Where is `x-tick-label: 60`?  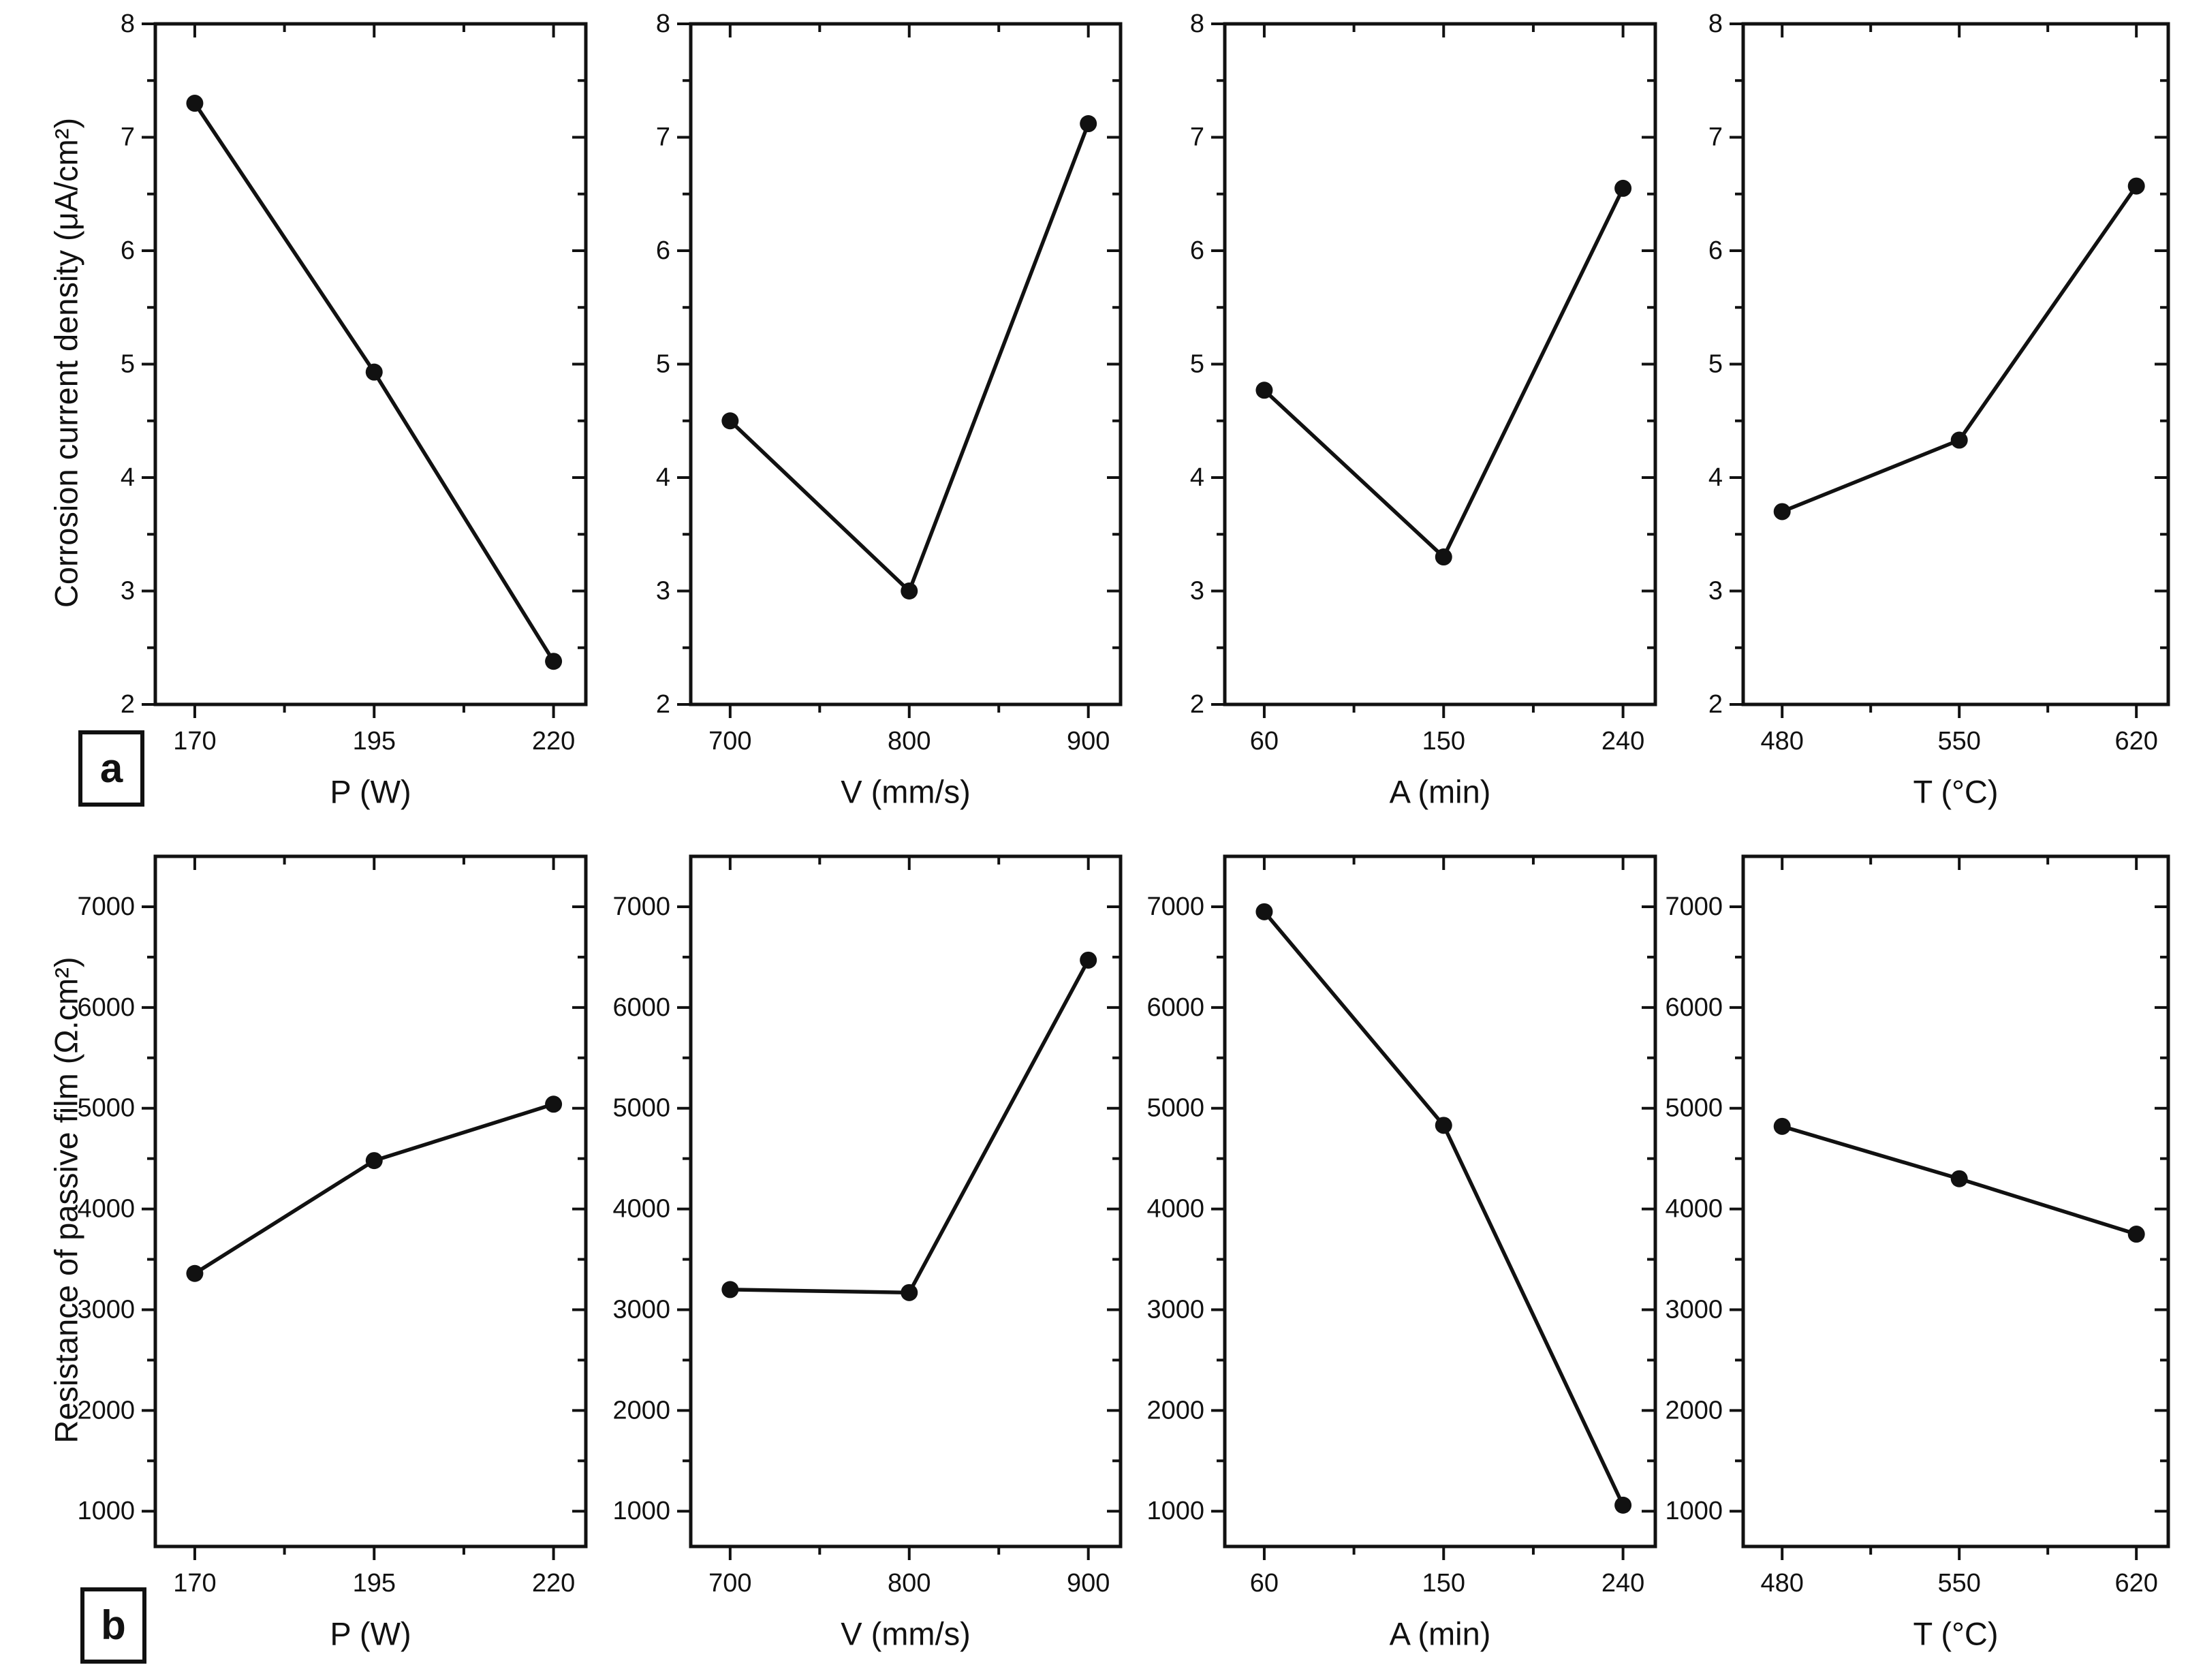 x-tick-label: 60 is located at coordinates (1264, 1583).